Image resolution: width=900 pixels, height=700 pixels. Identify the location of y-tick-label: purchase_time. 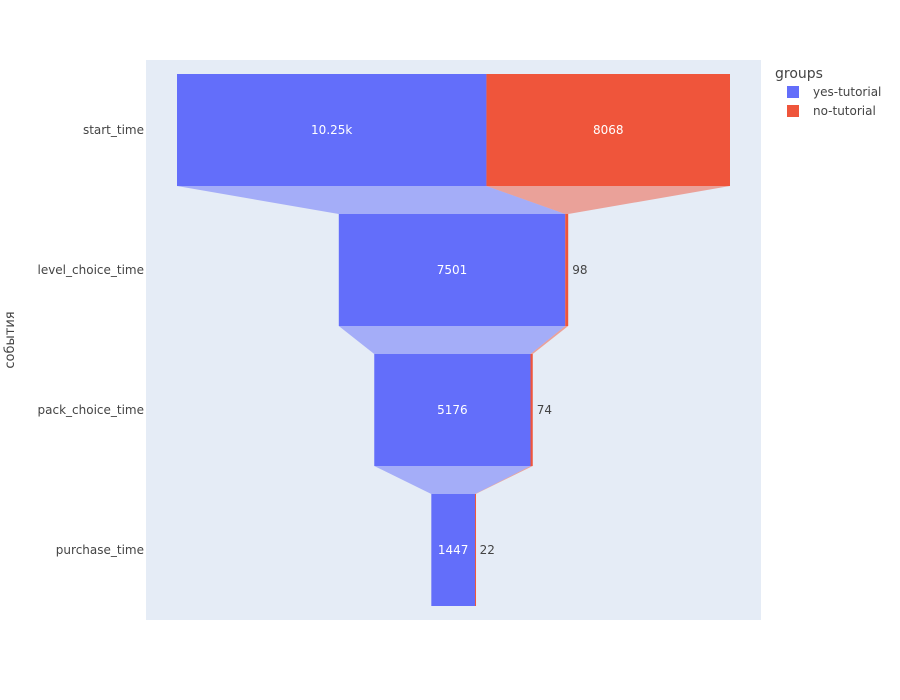
(100, 550).